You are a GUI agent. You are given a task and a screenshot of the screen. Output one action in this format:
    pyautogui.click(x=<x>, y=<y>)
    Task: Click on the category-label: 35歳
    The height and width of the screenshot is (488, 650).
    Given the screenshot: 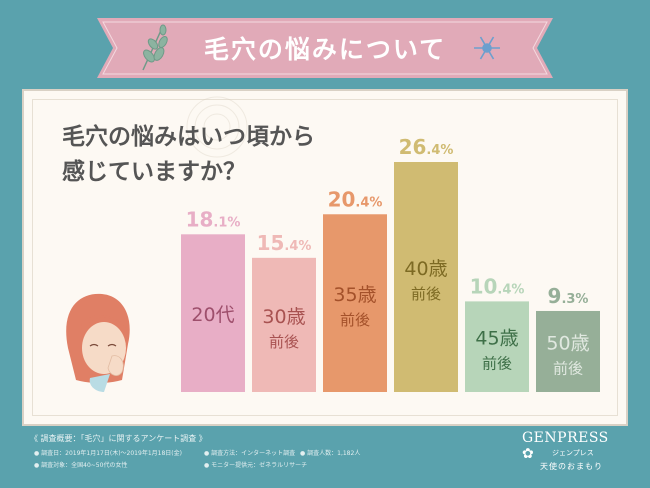 What is the action you would take?
    pyautogui.click(x=354, y=295)
    